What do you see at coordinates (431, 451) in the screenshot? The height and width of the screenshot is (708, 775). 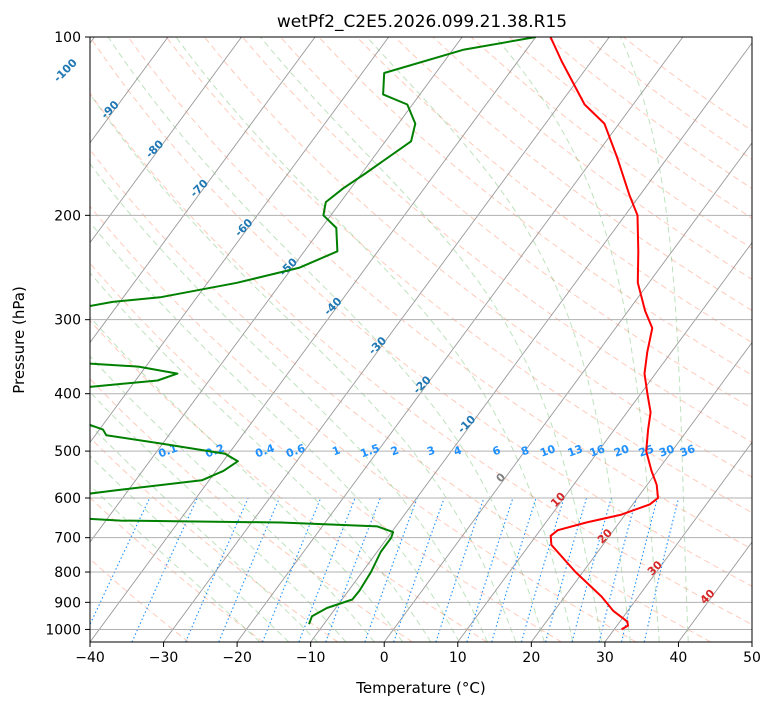 I see `mixing-ratio-label: 3` at bounding box center [431, 451].